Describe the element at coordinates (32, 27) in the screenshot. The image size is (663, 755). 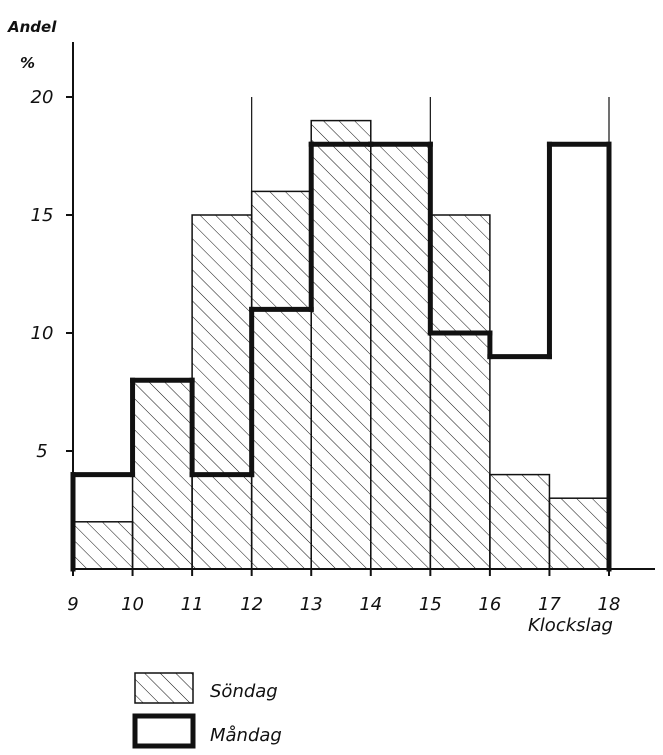
I see `y-axis-title: Andel` at that location.